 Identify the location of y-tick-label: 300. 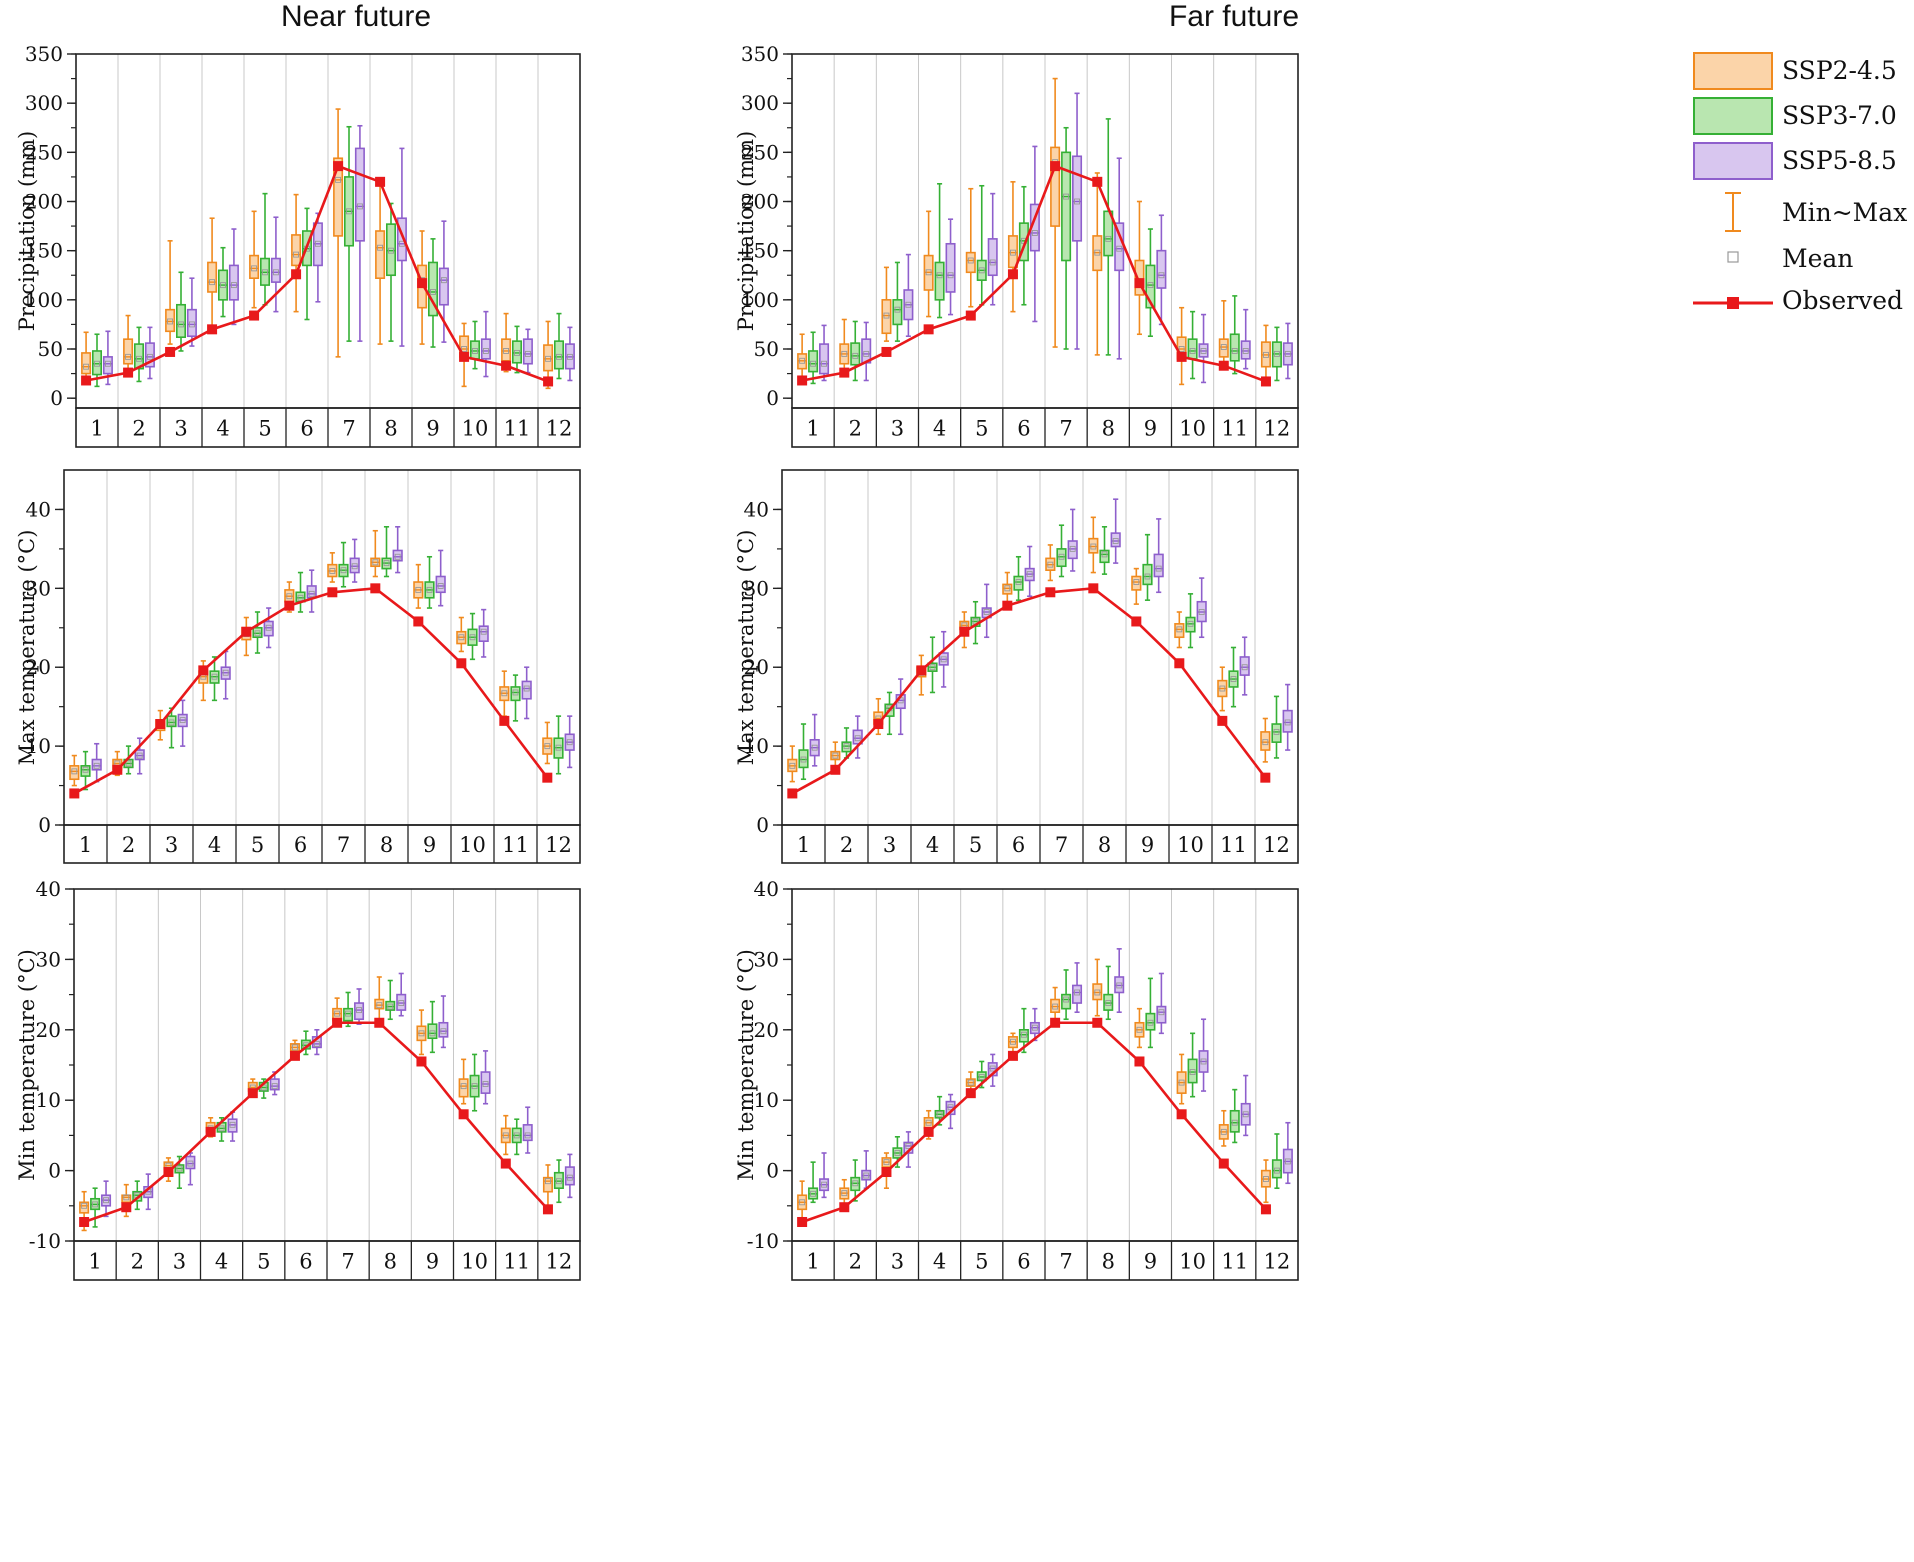
(760, 103).